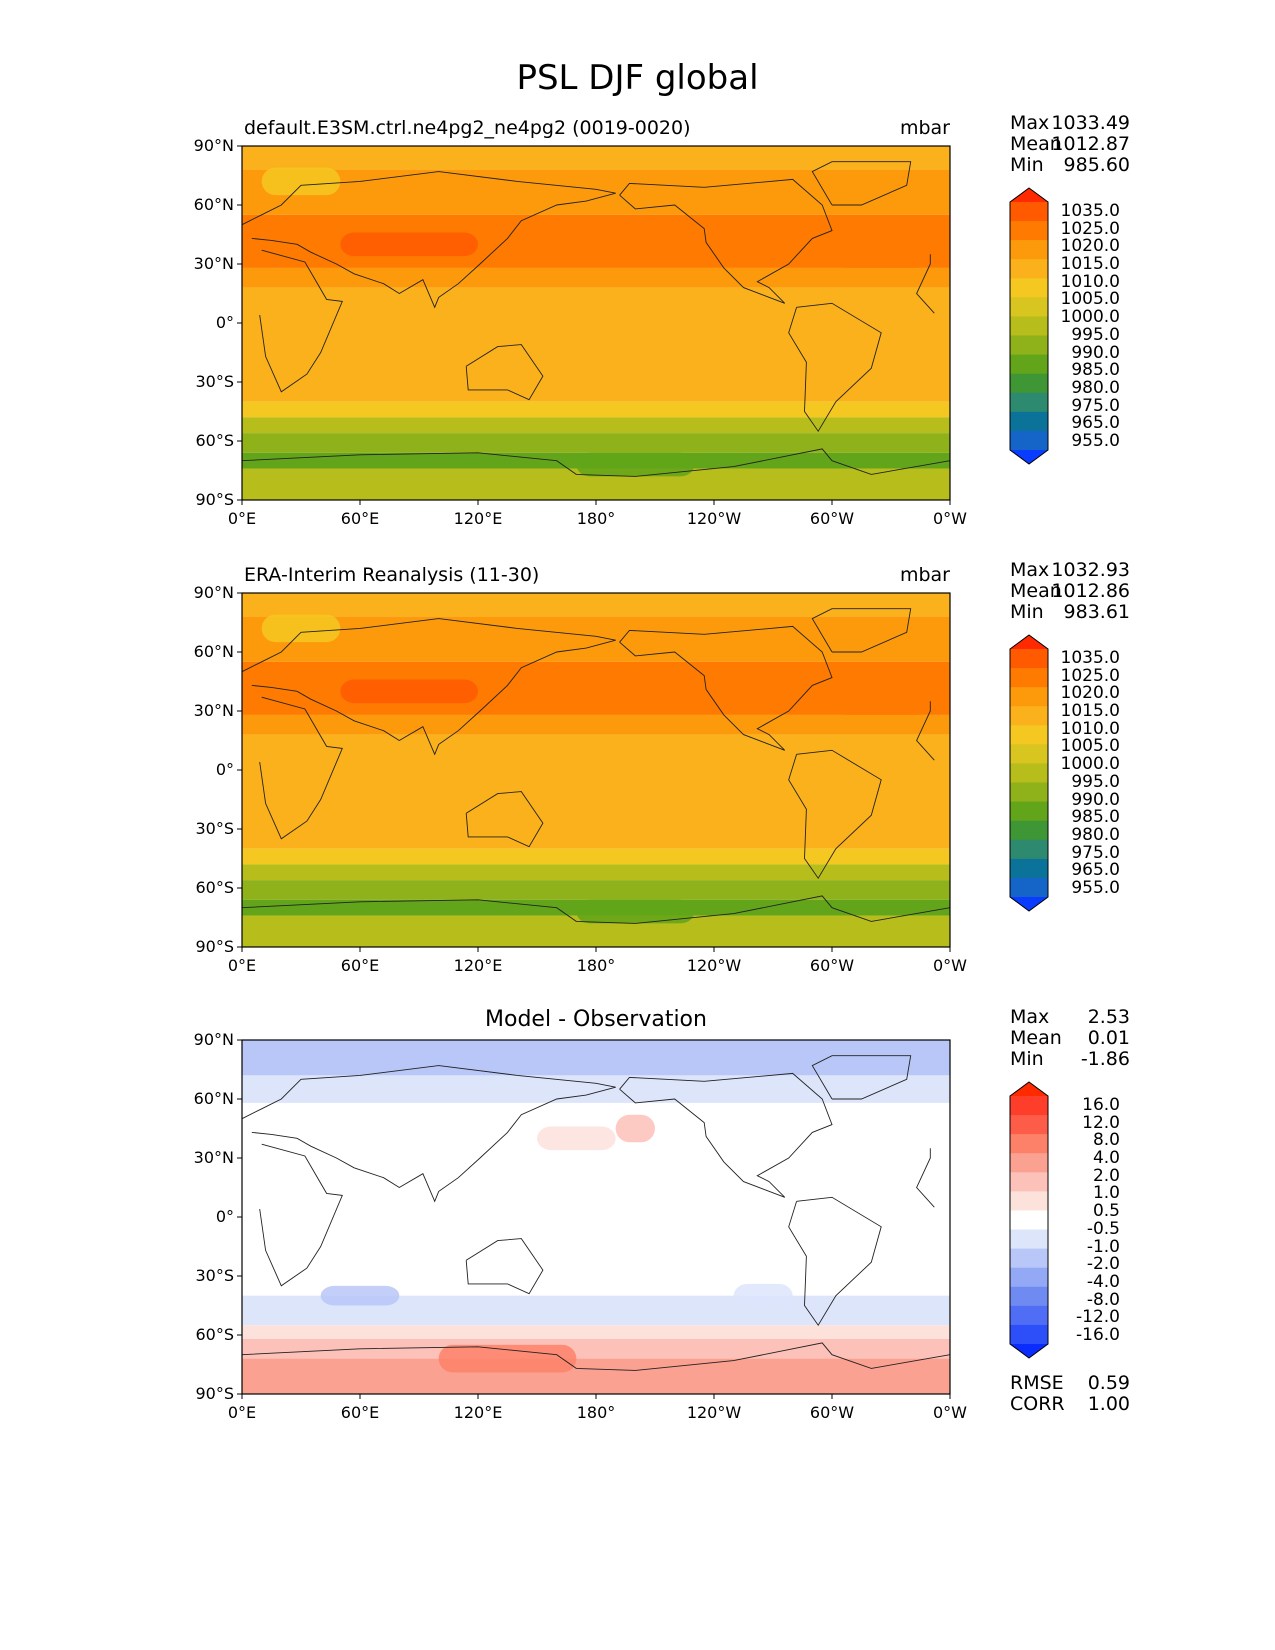 This screenshot has width=1275, height=1650. Describe the element at coordinates (1106, 1140) in the screenshot. I see `panel-difference-colorbar-label: 8.0` at that location.